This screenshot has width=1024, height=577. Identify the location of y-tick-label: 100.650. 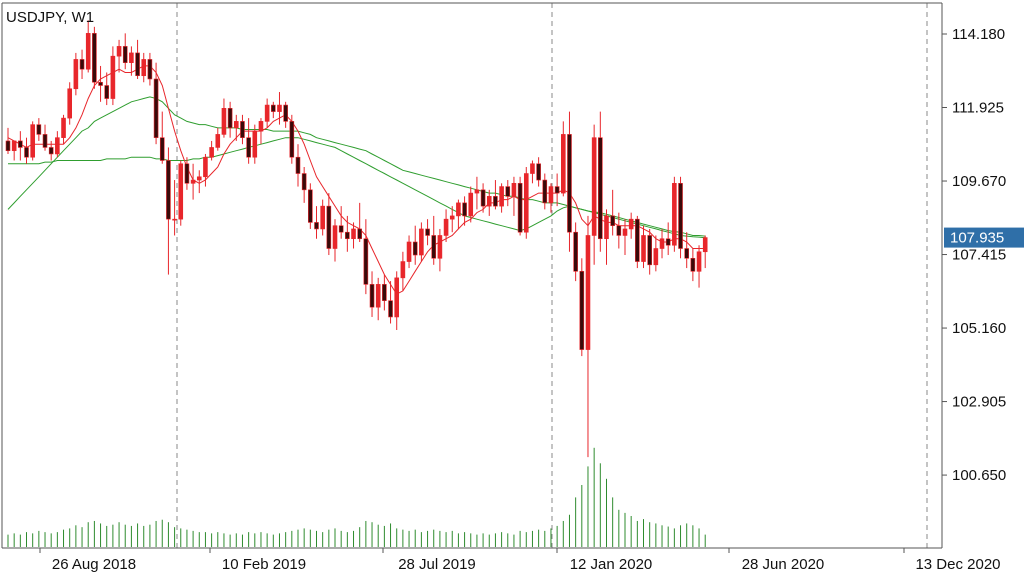
(979, 475).